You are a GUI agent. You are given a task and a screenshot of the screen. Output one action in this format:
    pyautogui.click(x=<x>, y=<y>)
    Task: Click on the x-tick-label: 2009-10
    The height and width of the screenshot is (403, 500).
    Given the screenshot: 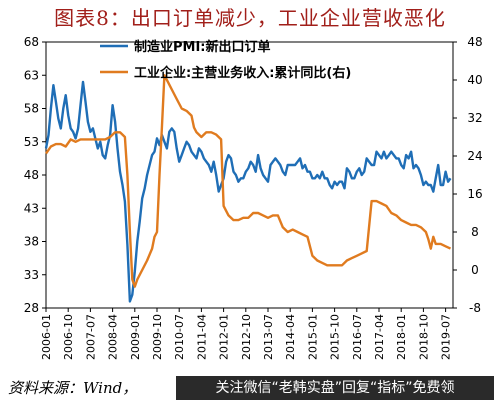 What is the action you would take?
    pyautogui.click(x=157, y=337)
    